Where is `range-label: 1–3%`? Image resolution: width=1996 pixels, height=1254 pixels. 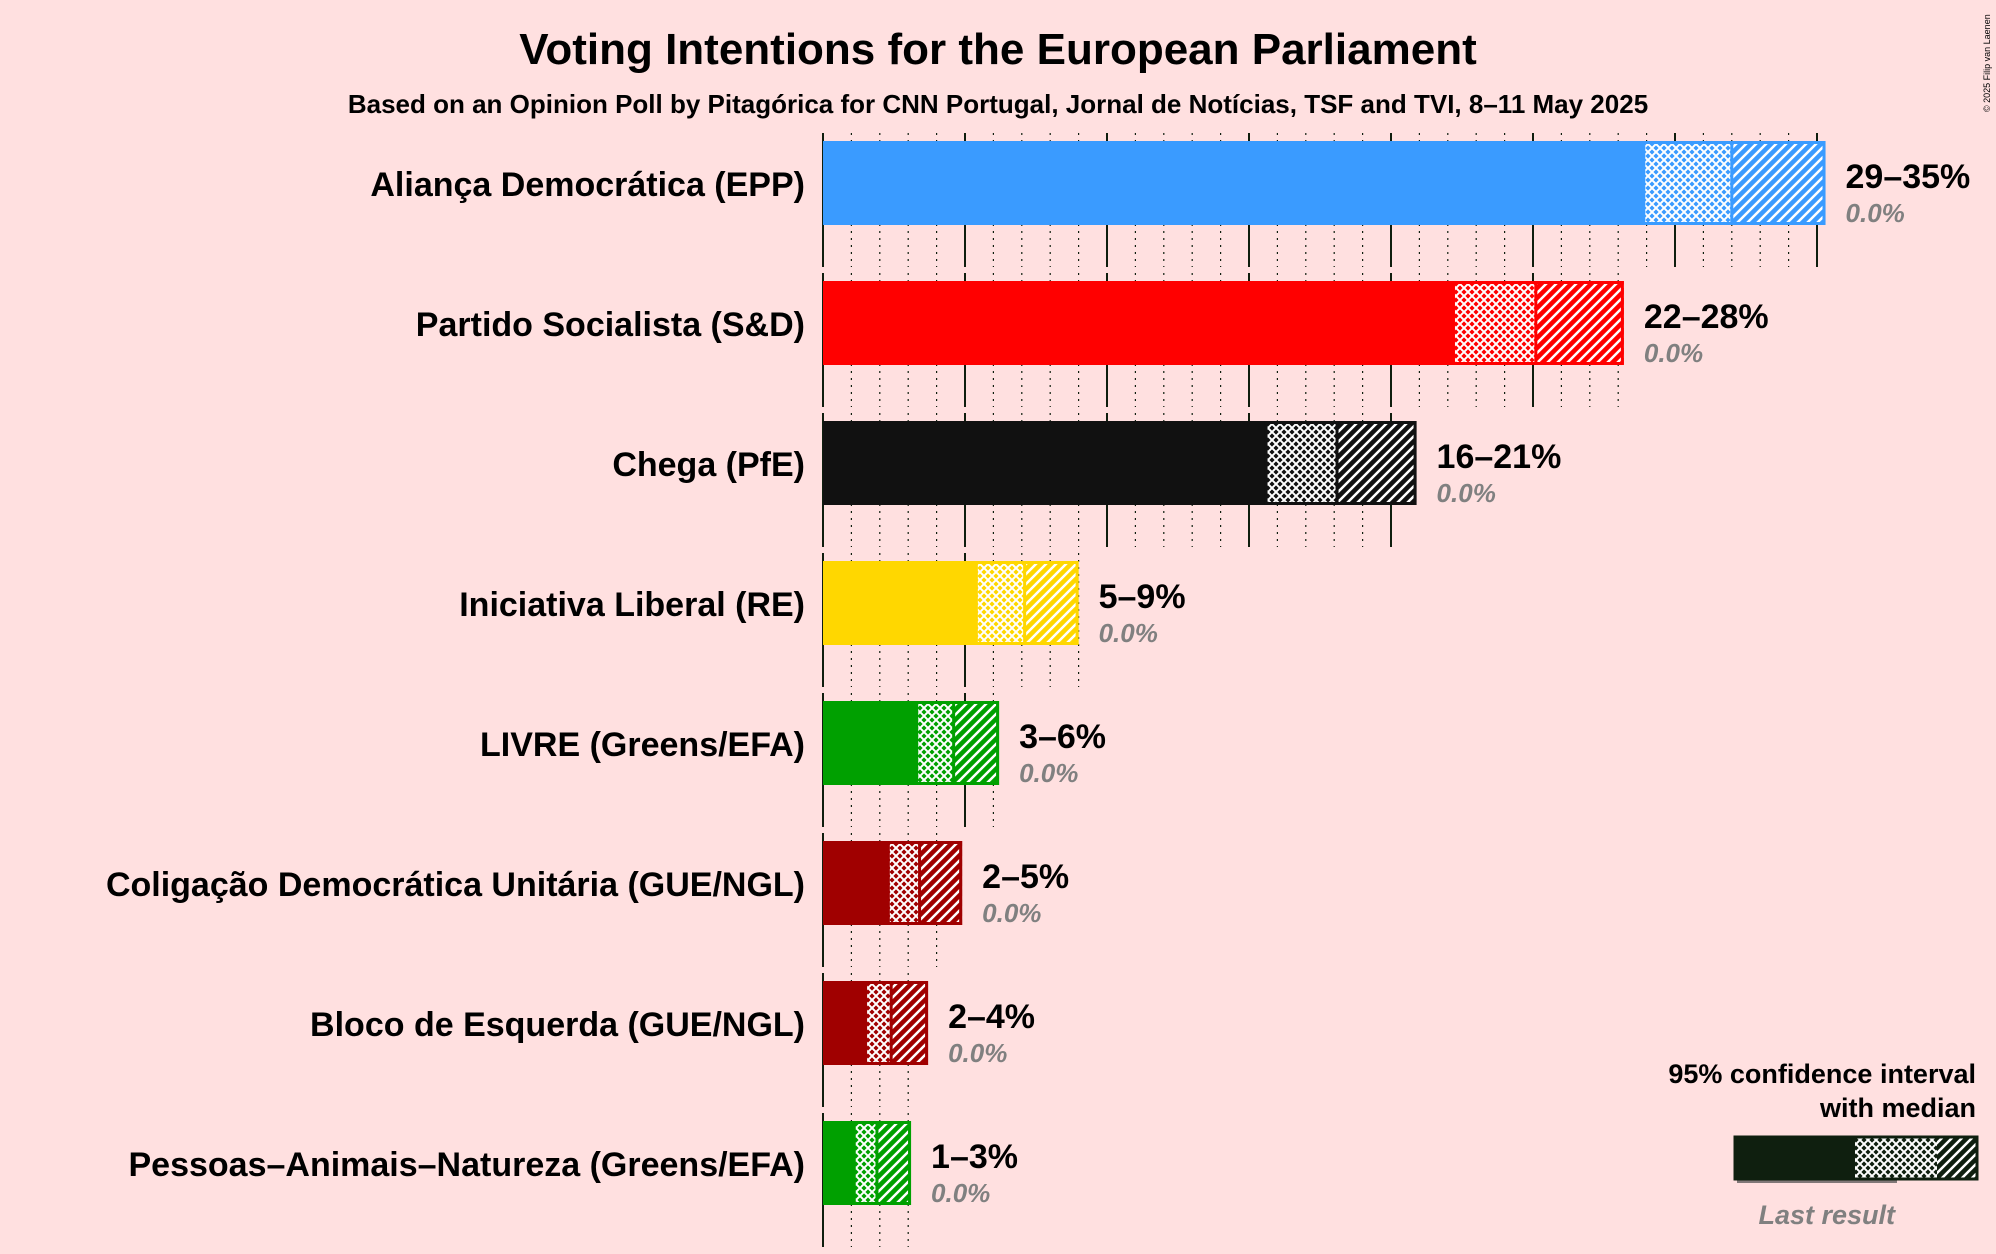
range-label: 1–3% is located at coordinates (974, 1157).